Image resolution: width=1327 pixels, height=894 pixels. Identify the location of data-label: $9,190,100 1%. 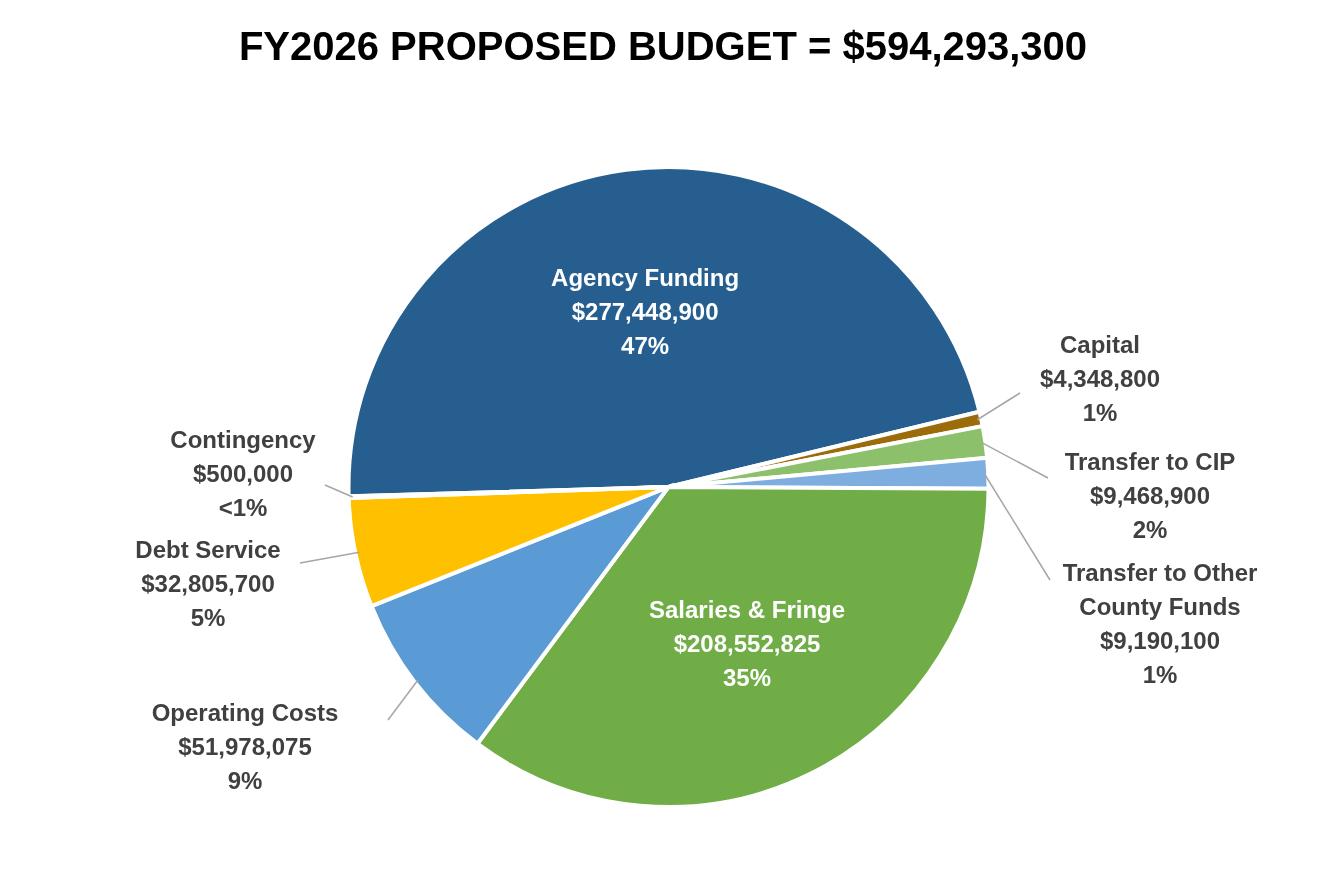
(1160, 657).